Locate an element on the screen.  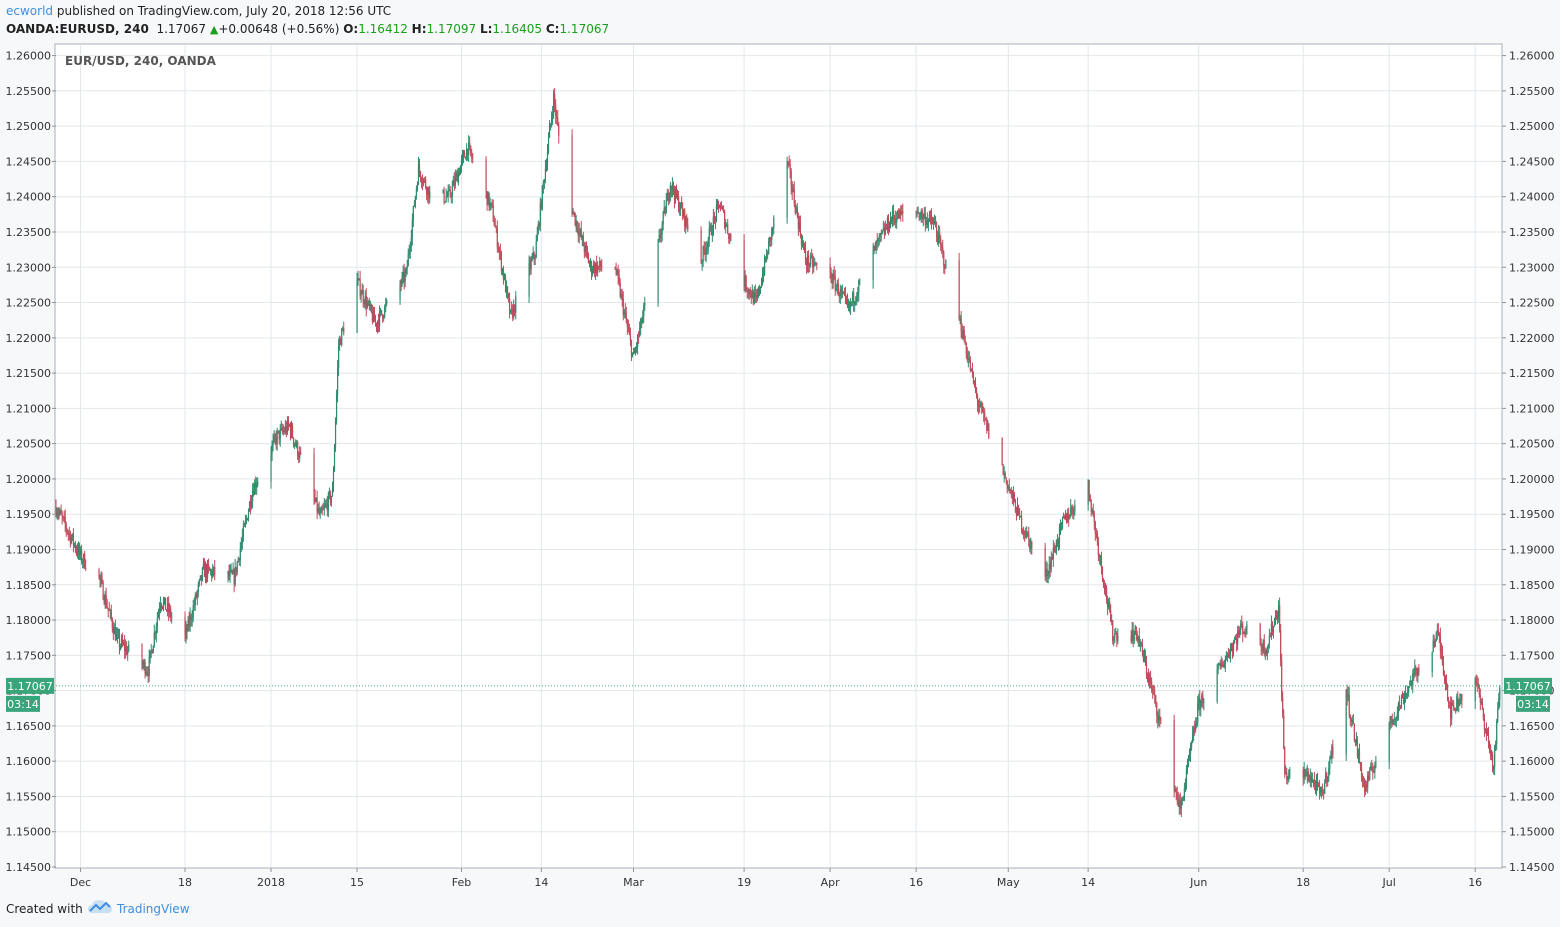
y-tick-label-right: 1.20500 is located at coordinates (1532, 444).